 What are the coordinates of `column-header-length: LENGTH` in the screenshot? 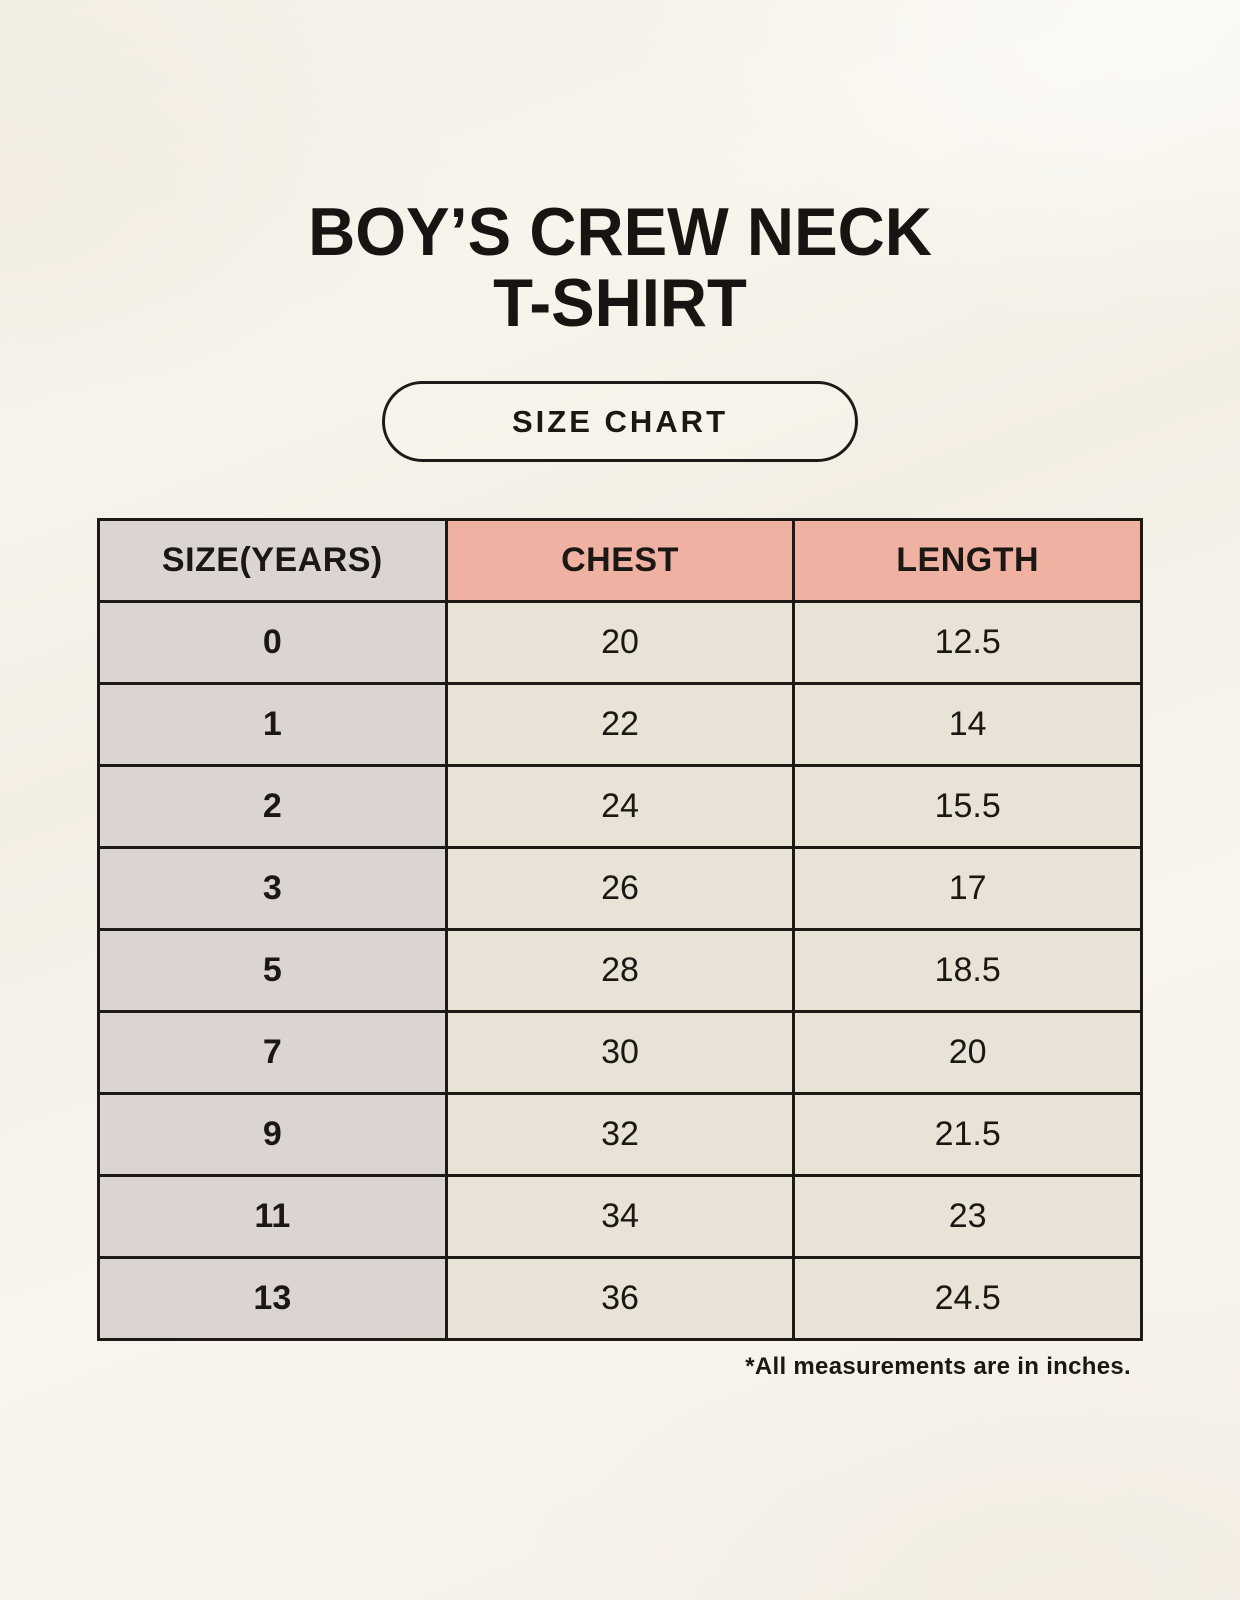 It's located at (967, 560).